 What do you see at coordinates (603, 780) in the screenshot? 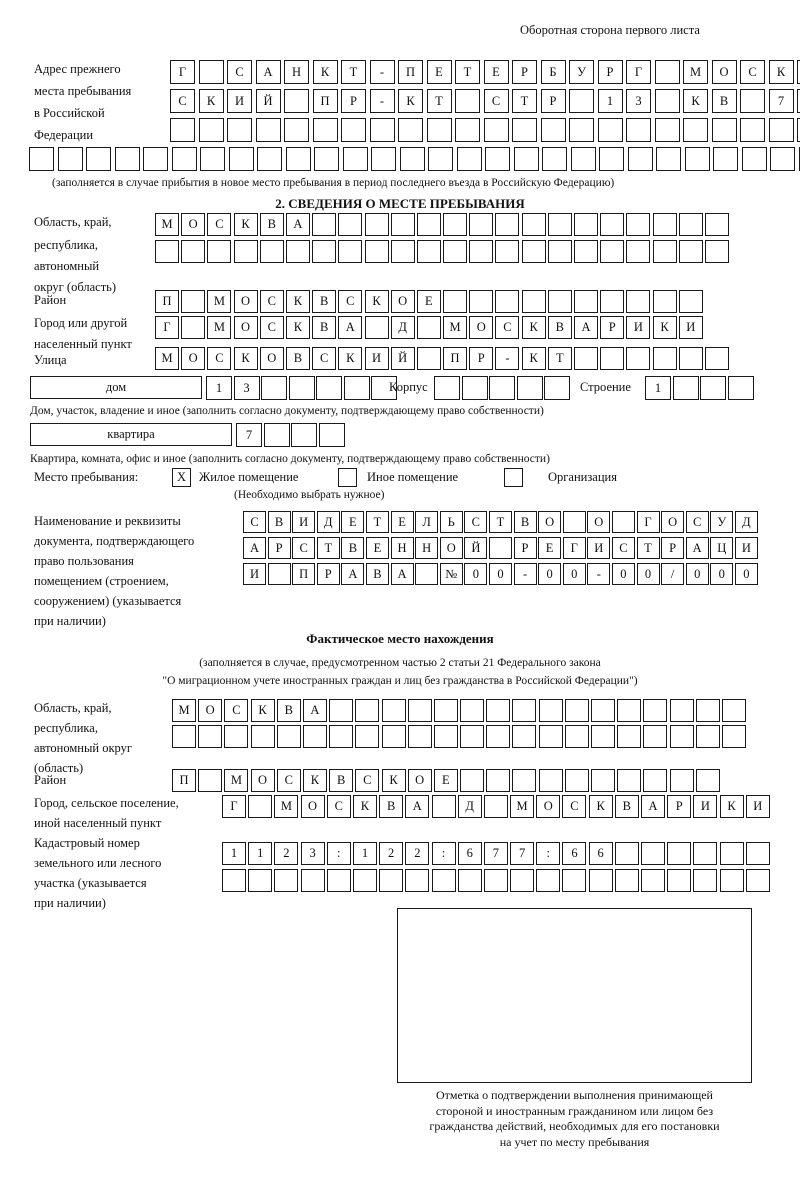
I see `al-district-cell` at bounding box center [603, 780].